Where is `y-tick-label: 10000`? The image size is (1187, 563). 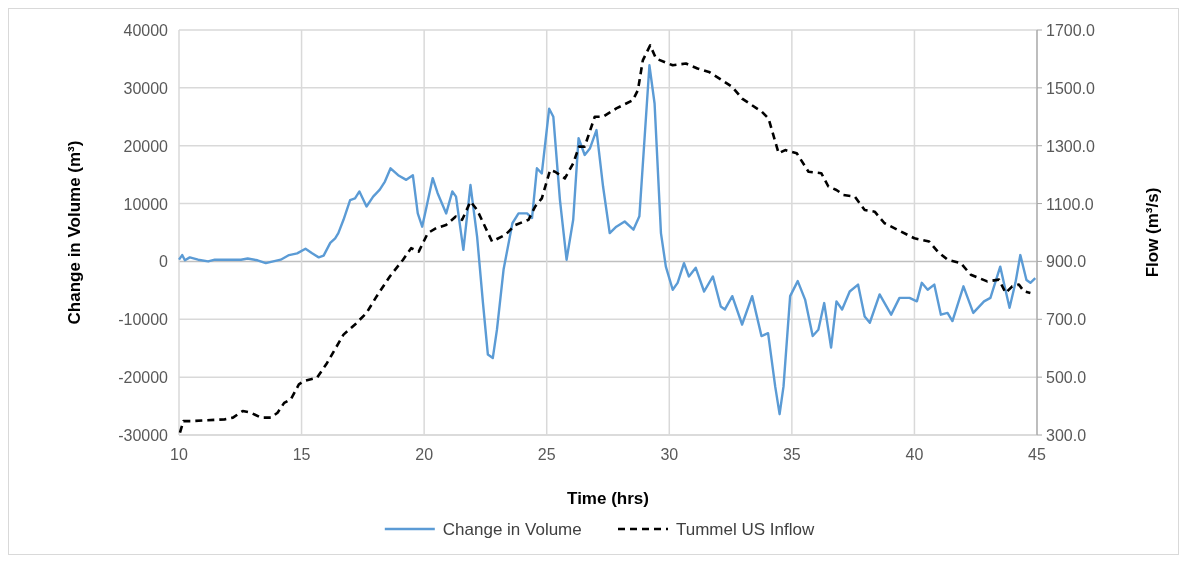 y-tick-label: 10000 is located at coordinates (146, 204).